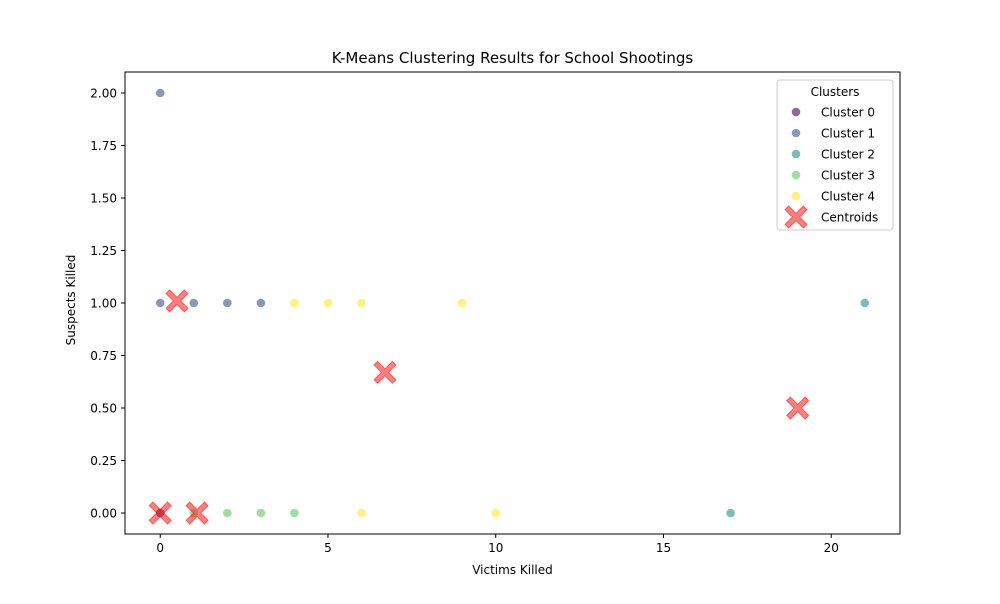 The height and width of the screenshot is (604, 1000). Describe the element at coordinates (103, 461) in the screenshot. I see `y-tick-label-1: 0.25` at that location.